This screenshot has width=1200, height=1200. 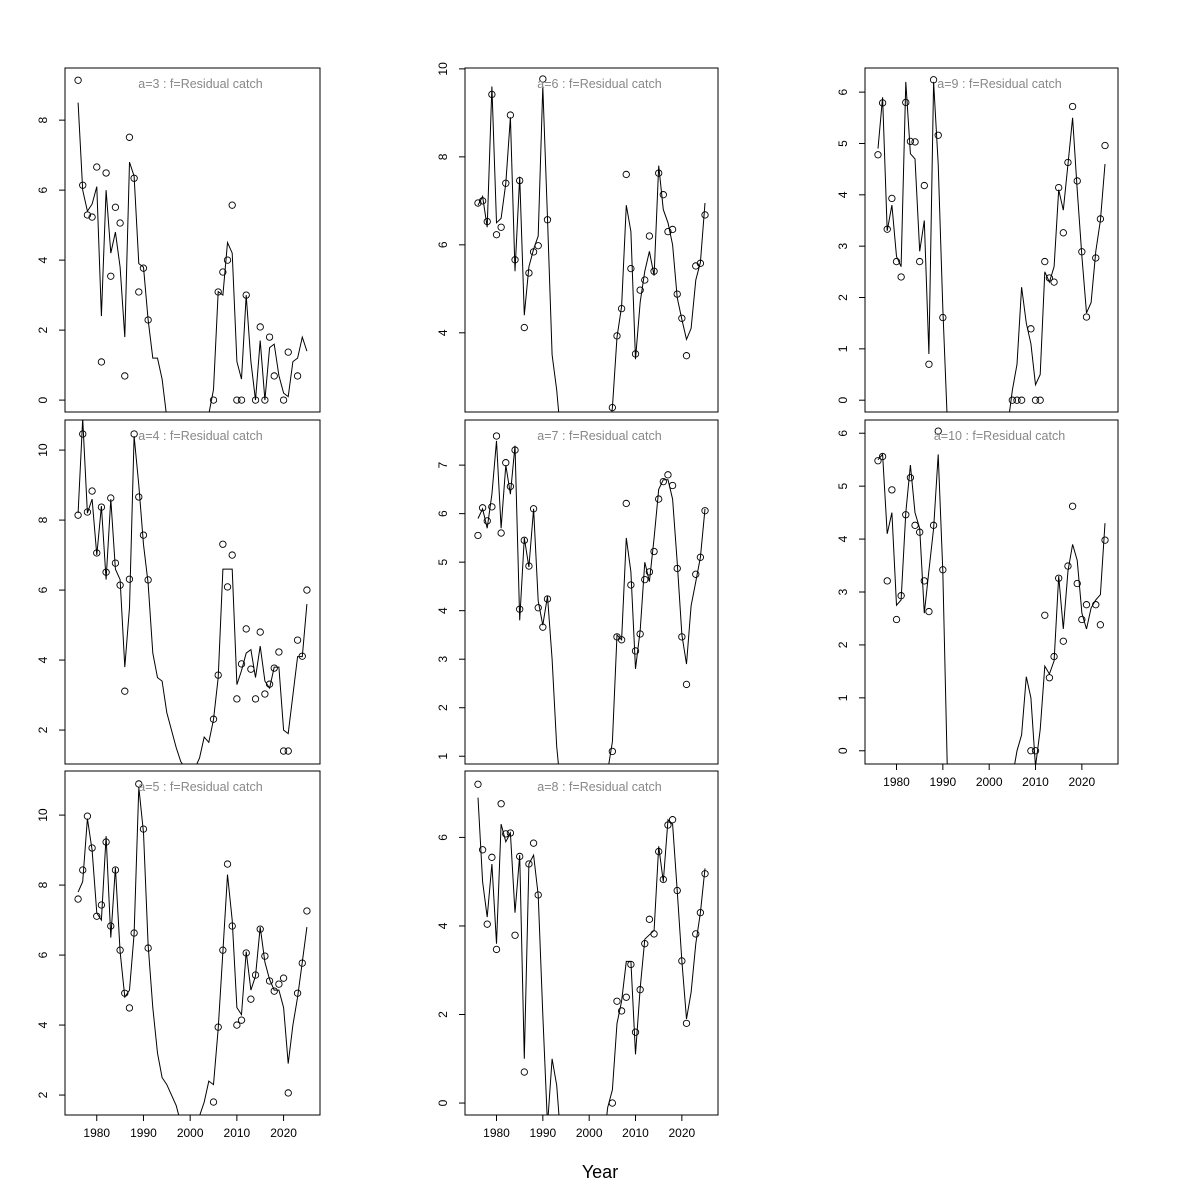 I want to click on panel-title: a=3 : f=Residual catch, so click(x=200, y=84).